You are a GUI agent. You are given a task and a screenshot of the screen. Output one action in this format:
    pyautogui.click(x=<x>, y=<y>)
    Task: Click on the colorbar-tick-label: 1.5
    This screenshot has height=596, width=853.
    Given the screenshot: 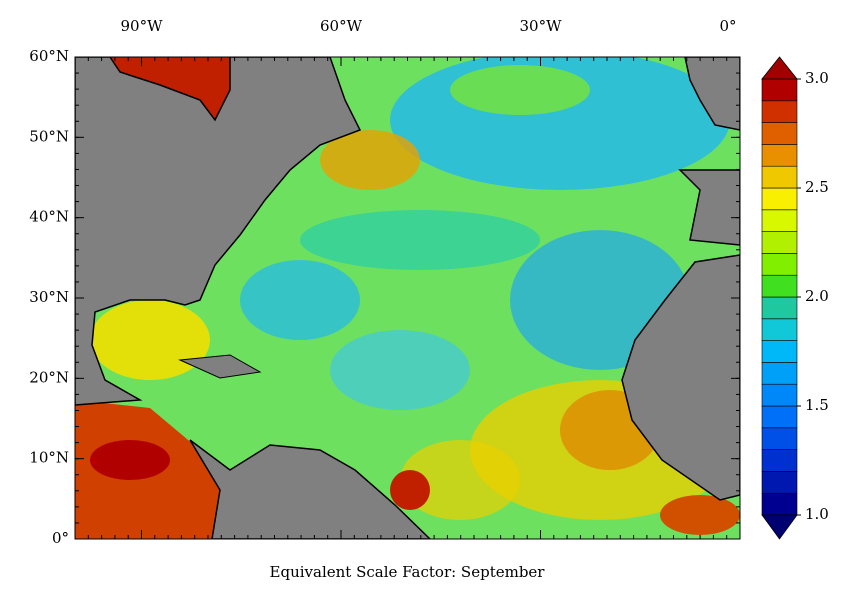 What is the action you would take?
    pyautogui.click(x=817, y=405)
    